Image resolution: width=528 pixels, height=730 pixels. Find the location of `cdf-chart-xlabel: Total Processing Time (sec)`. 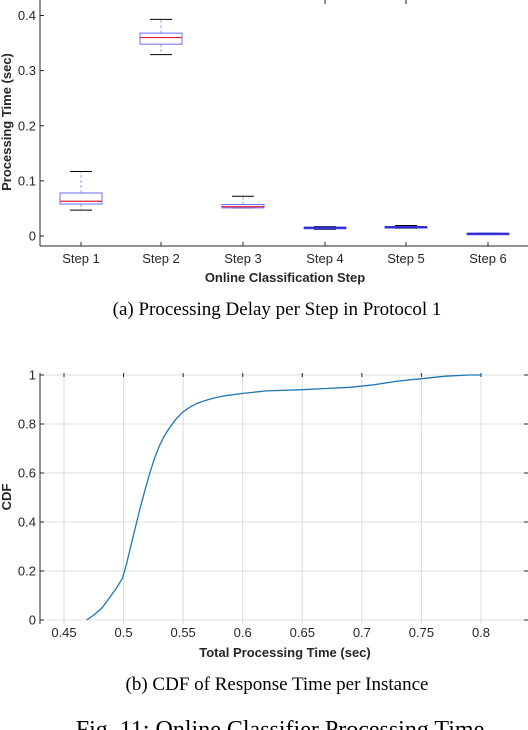

cdf-chart-xlabel: Total Processing Time (sec) is located at coordinates (284, 652).